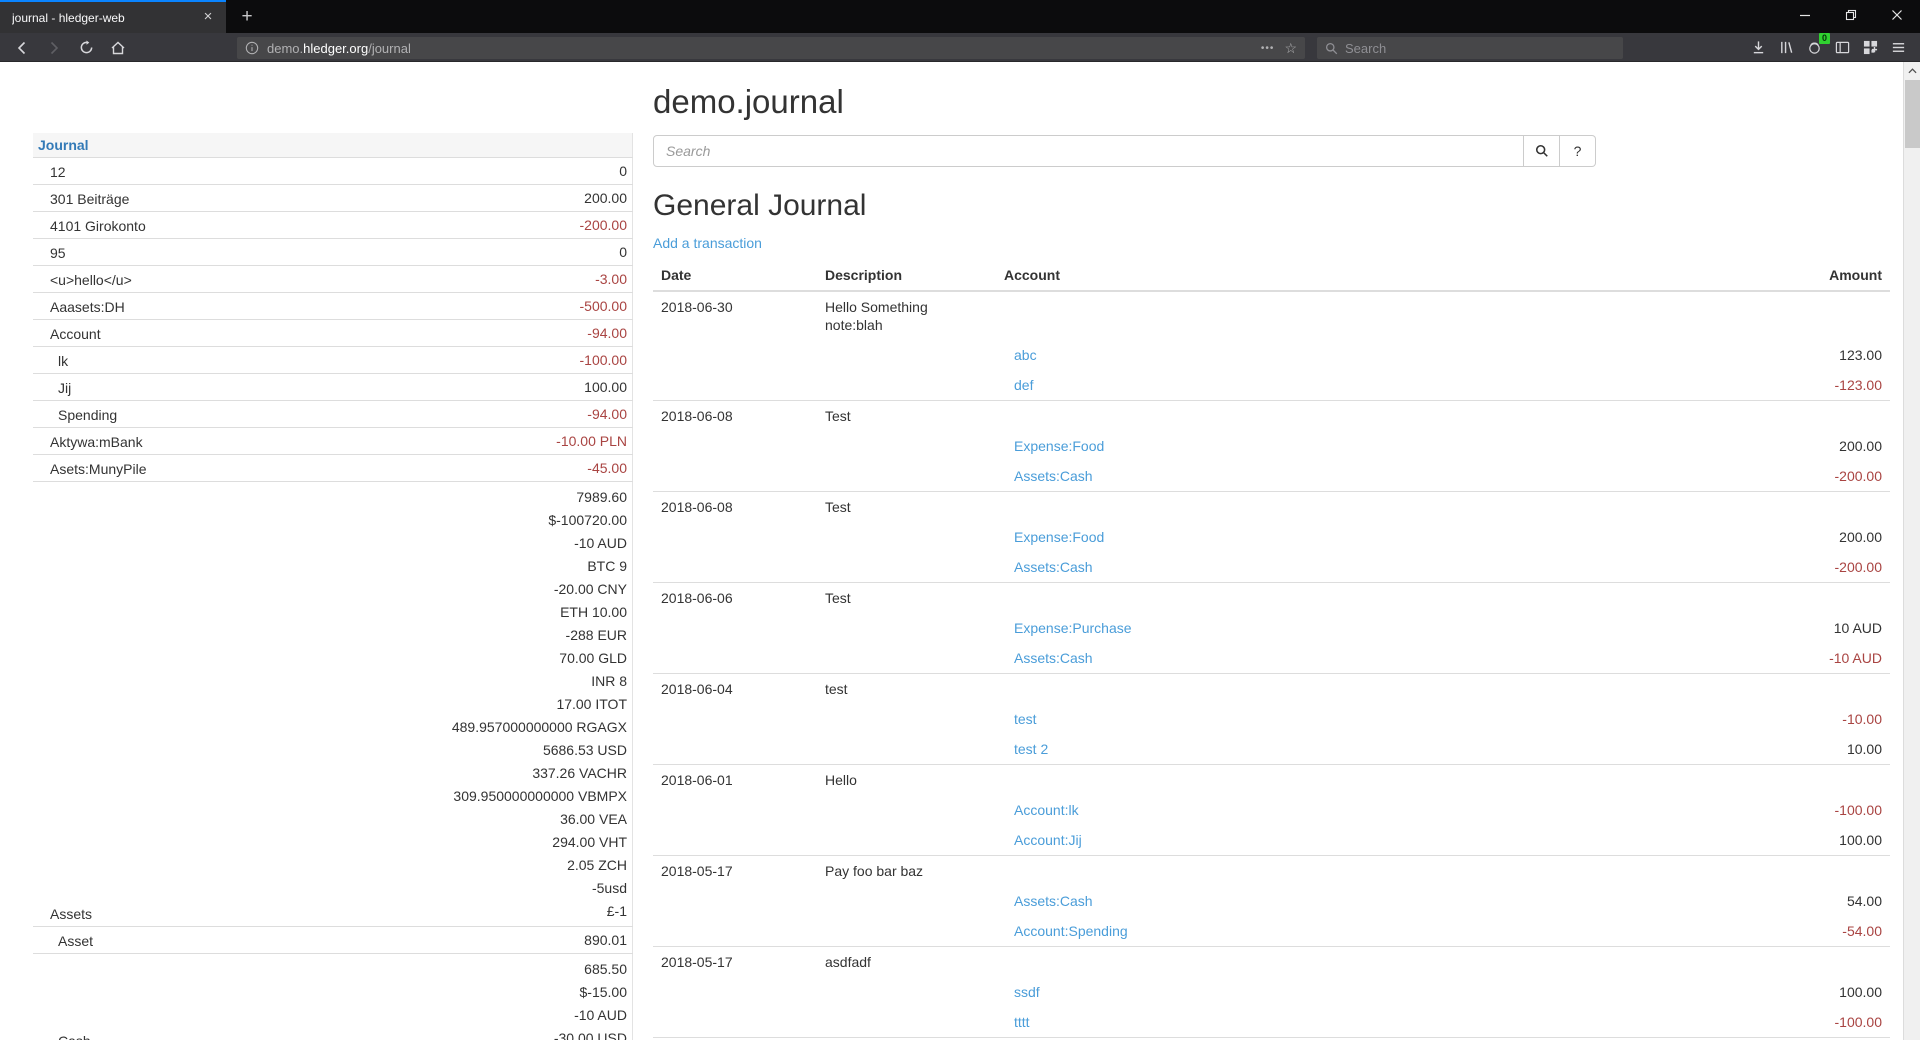 The image size is (1920, 1040). What do you see at coordinates (22, 47) in the screenshot?
I see `back-button` at bounding box center [22, 47].